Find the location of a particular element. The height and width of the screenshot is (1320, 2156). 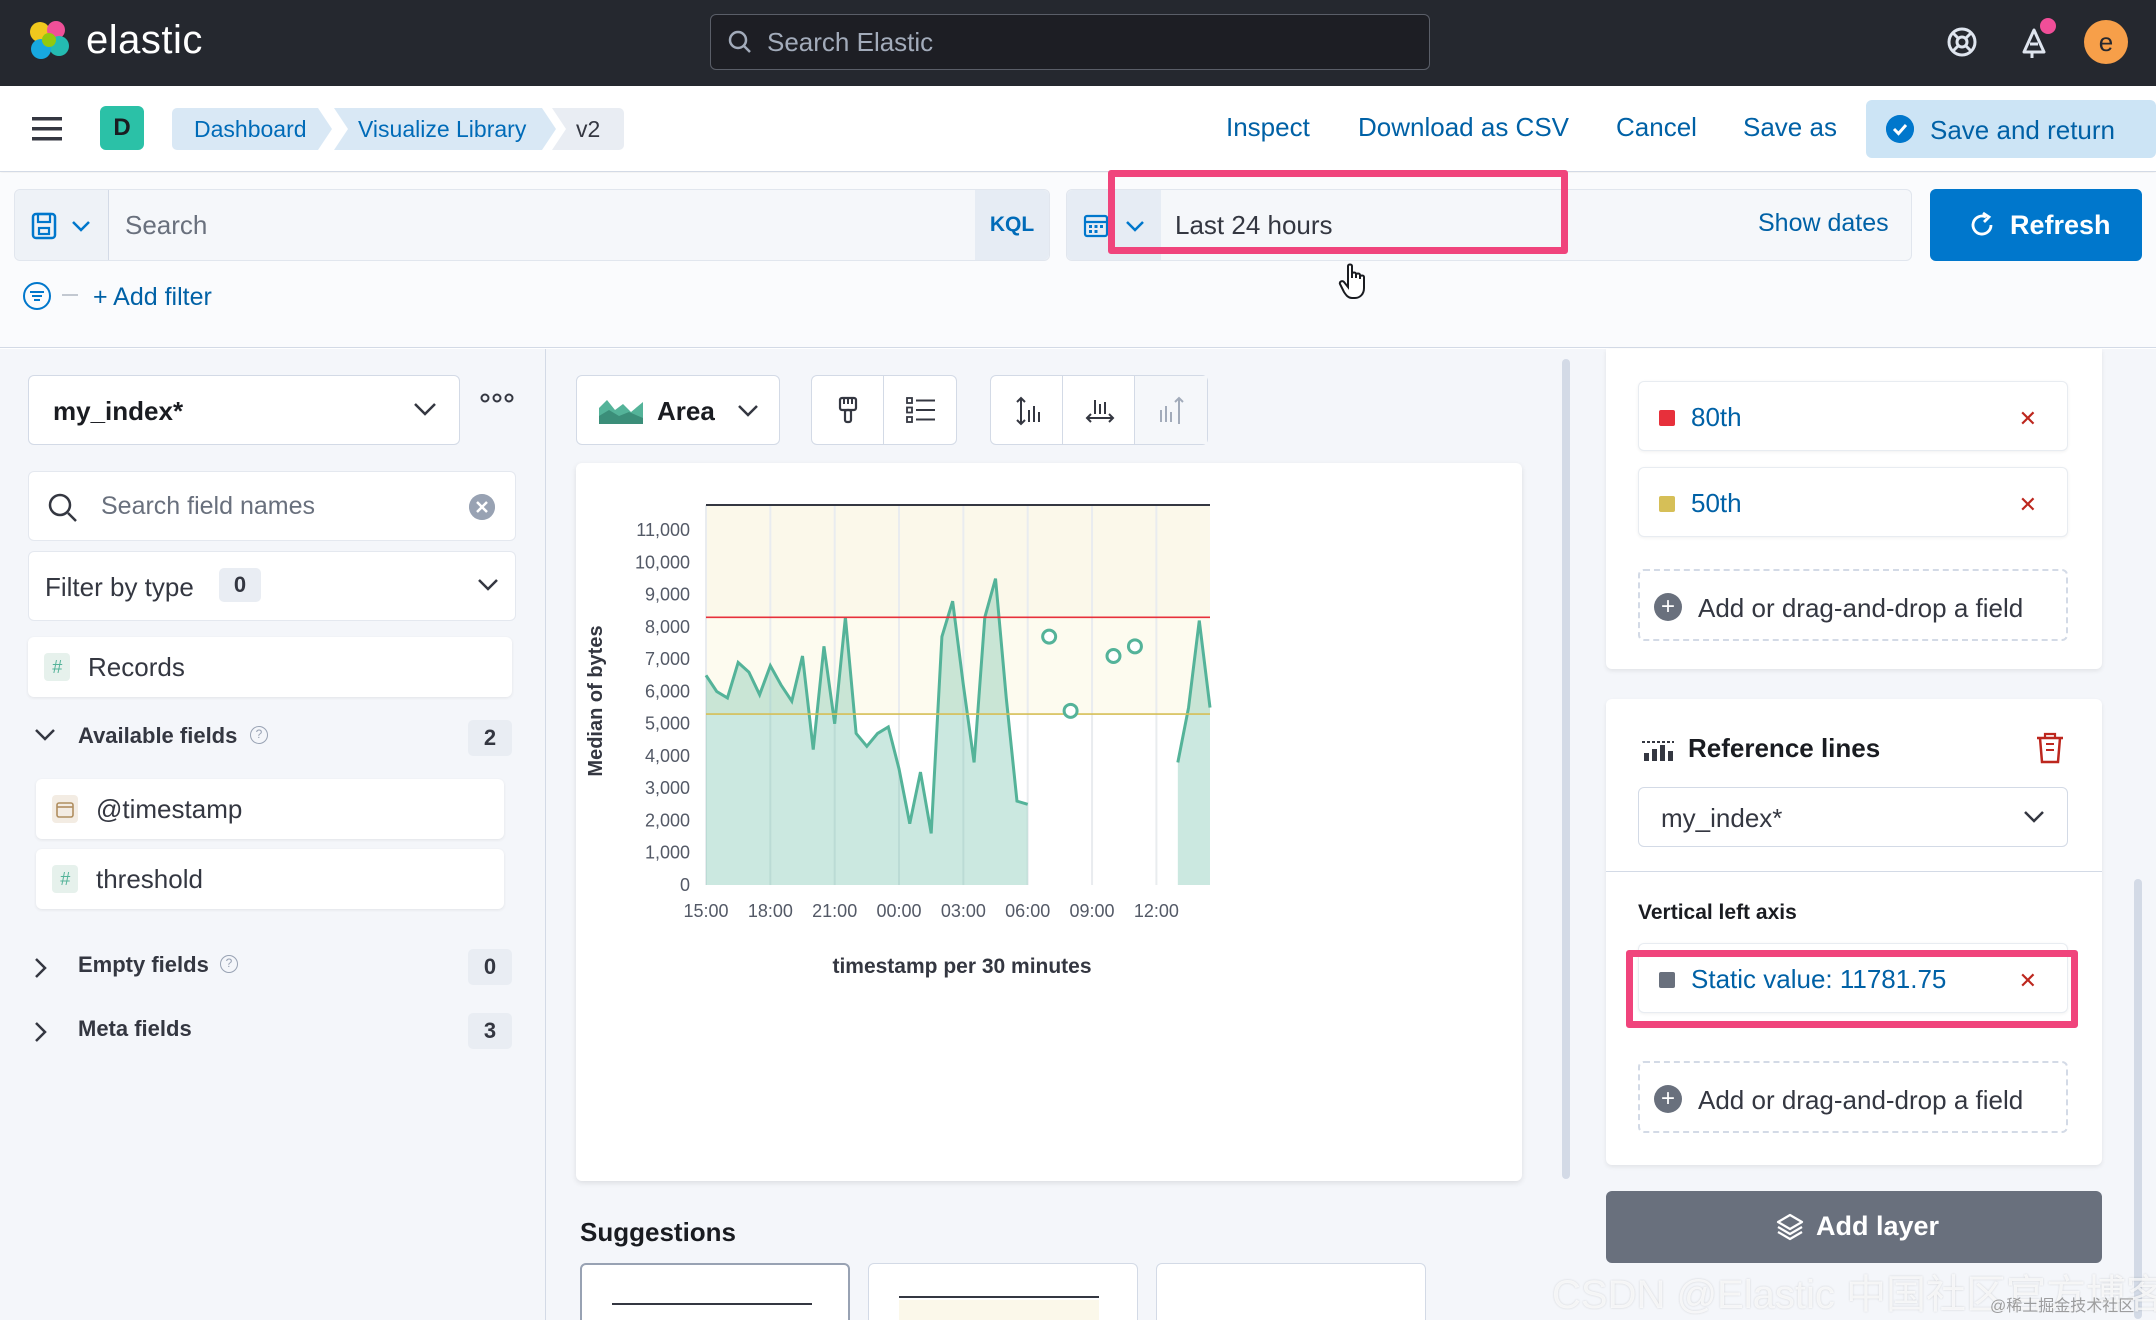

brand-name: elastic is located at coordinates (144, 40).